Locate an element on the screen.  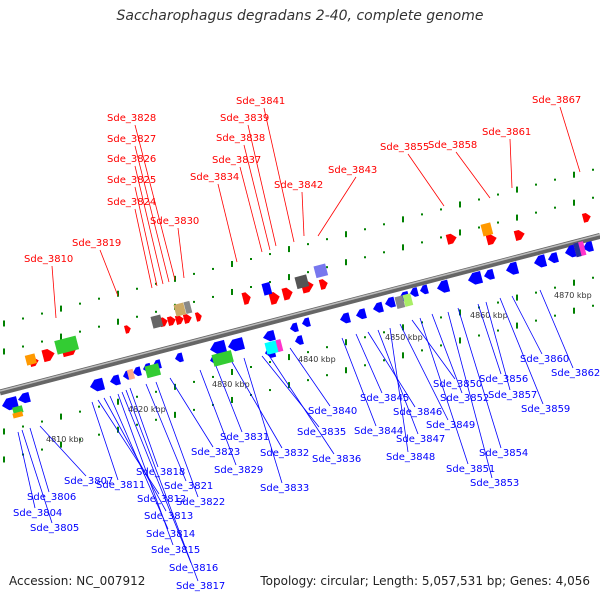
gene-label: Sde_3867 is located at coordinates (556, 100).